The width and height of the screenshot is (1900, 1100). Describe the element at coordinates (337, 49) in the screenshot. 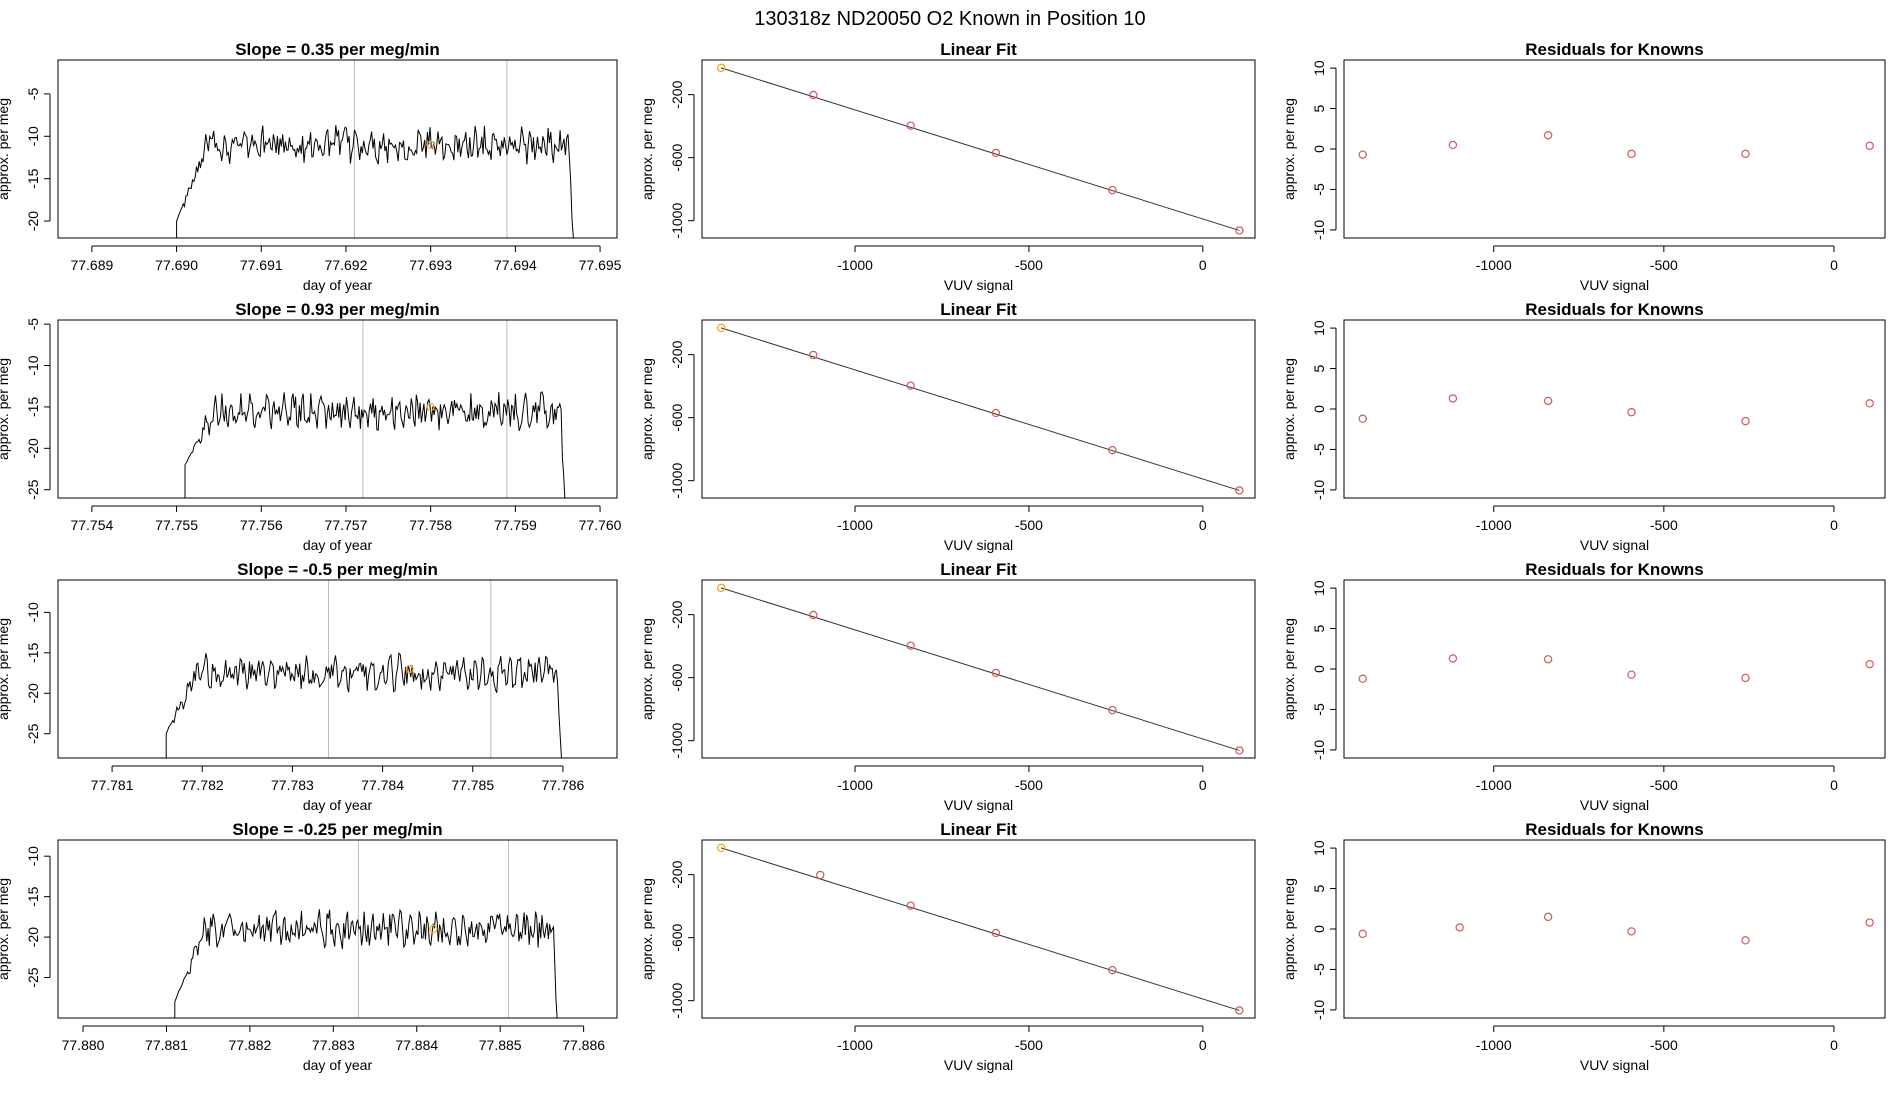

I see `panel-title: Slope = 0.35 per meg/min` at that location.